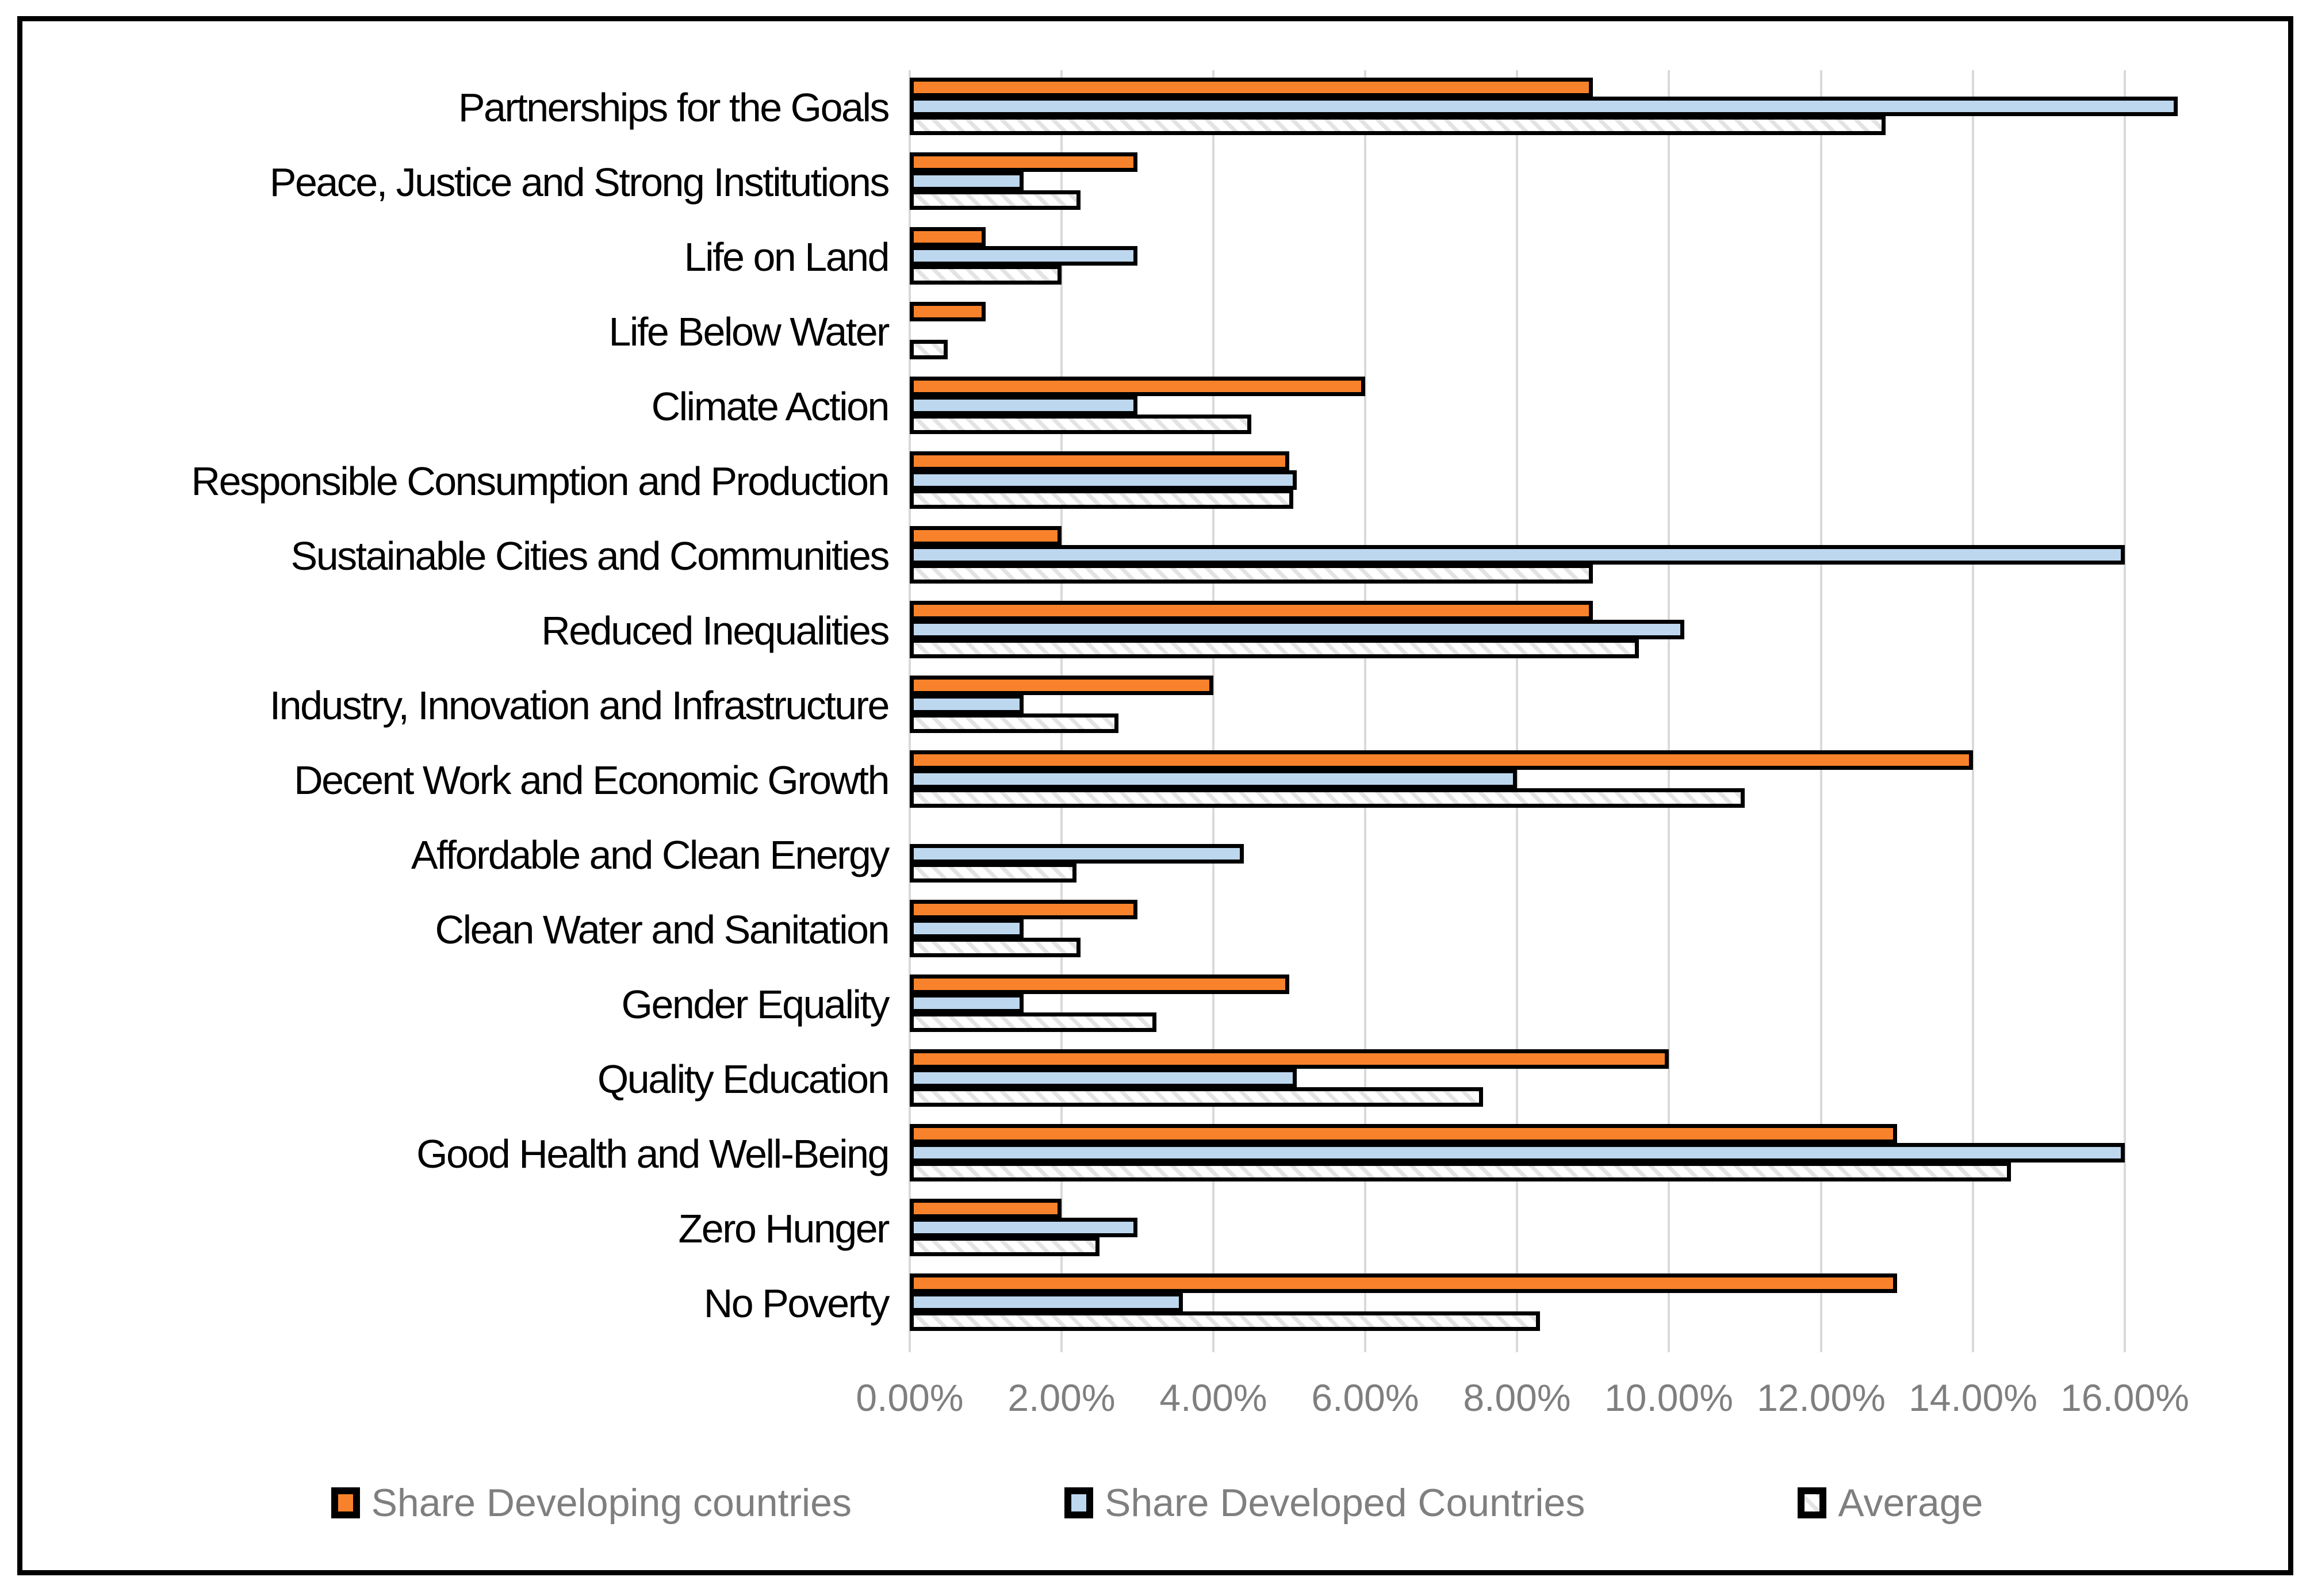  Describe the element at coordinates (611, 1503) in the screenshot. I see `legend-label-developing: Share Developing countries` at that location.